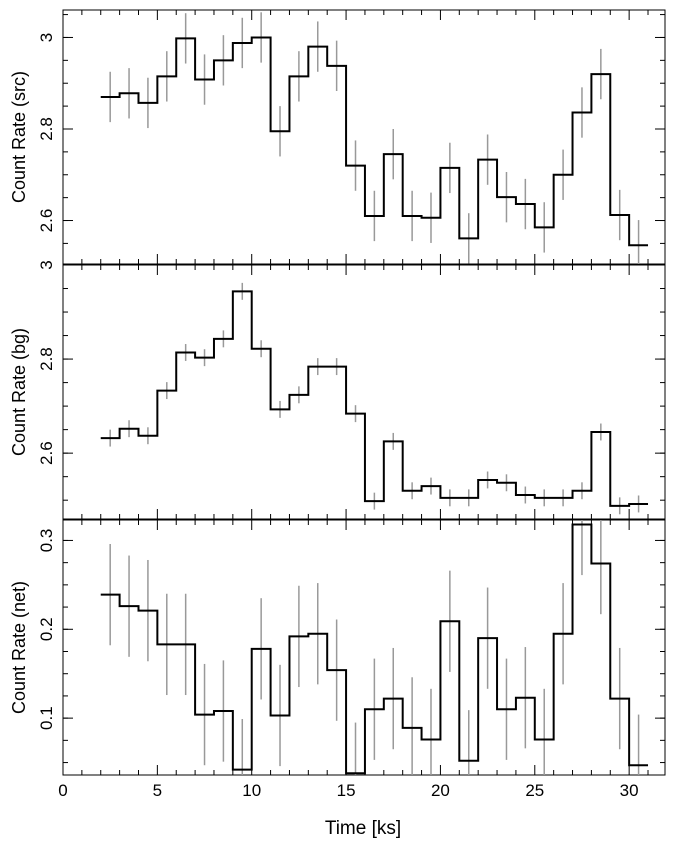 This screenshot has width=676, height=851. Describe the element at coordinates (534, 790) in the screenshot. I see `x-tick-label: 25` at that location.